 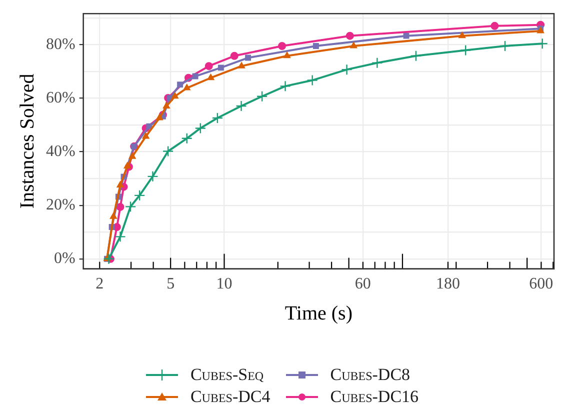 What do you see at coordinates (374, 397) in the screenshot?
I see `legend-label: Cubes-DC16` at bounding box center [374, 397].